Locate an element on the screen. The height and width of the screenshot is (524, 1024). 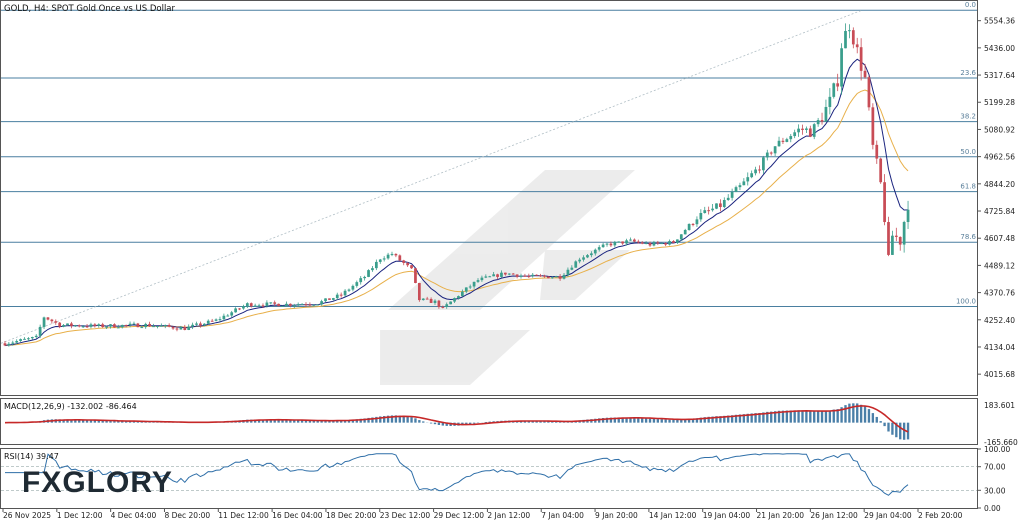
fib-level-label: 0.0 is located at coordinates (970, 5).